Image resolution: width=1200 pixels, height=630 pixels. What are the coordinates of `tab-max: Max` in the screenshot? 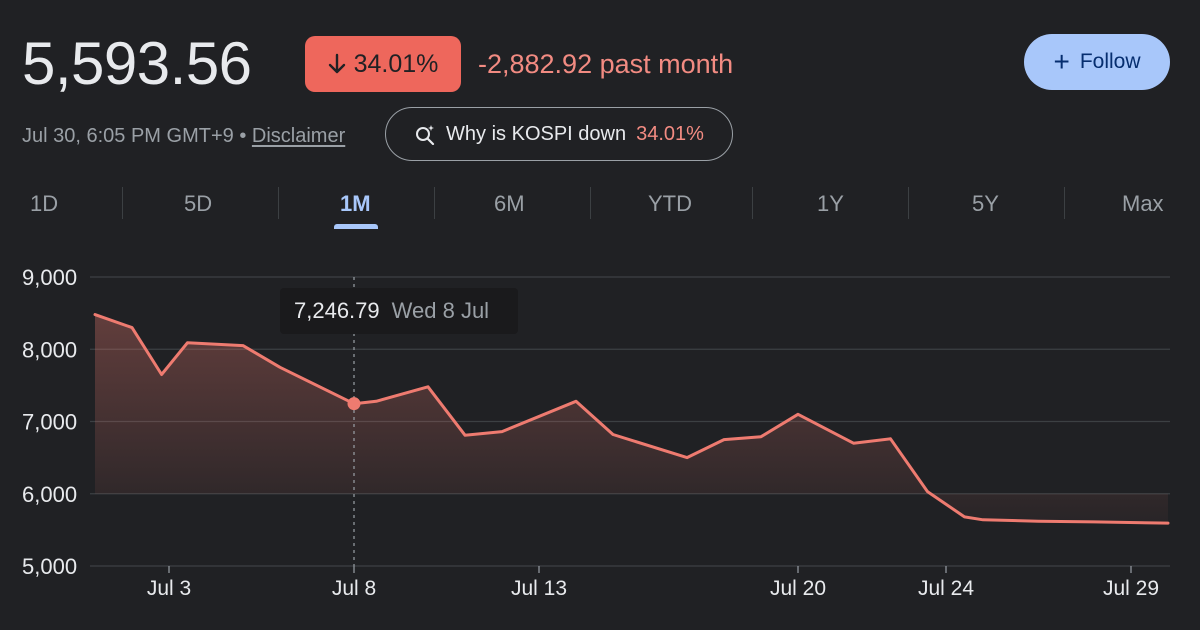 It's located at (1143, 203).